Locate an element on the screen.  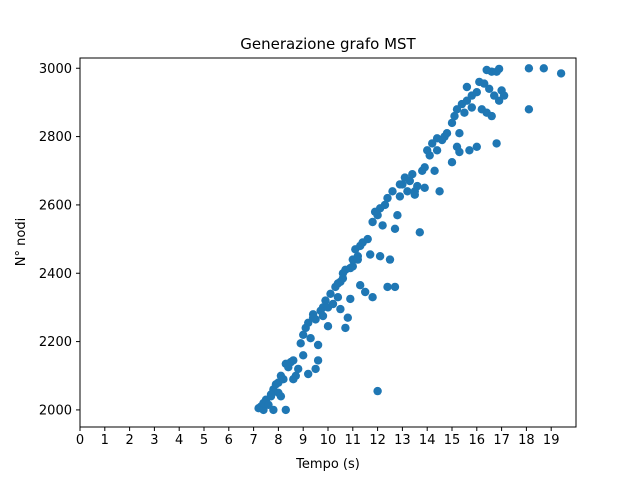
x-tick-label: 1 is located at coordinates (105, 440).